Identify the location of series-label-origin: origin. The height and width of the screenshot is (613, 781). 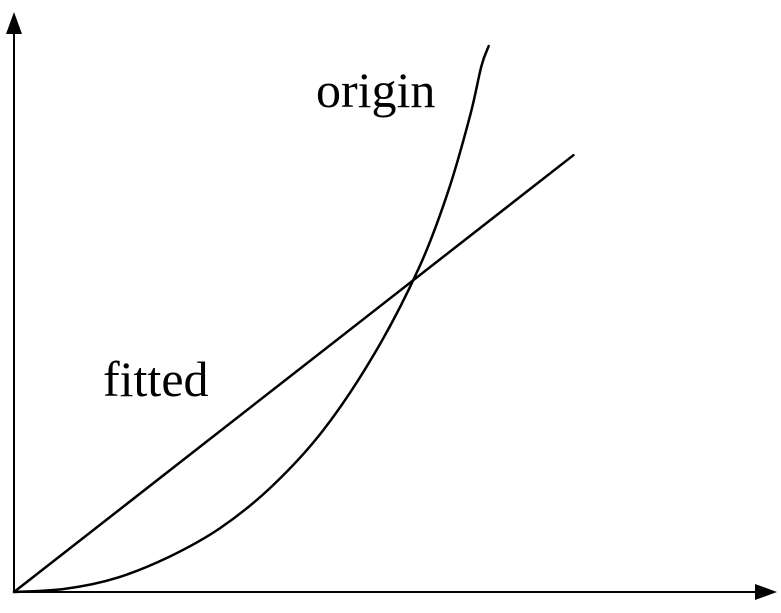
(375, 90).